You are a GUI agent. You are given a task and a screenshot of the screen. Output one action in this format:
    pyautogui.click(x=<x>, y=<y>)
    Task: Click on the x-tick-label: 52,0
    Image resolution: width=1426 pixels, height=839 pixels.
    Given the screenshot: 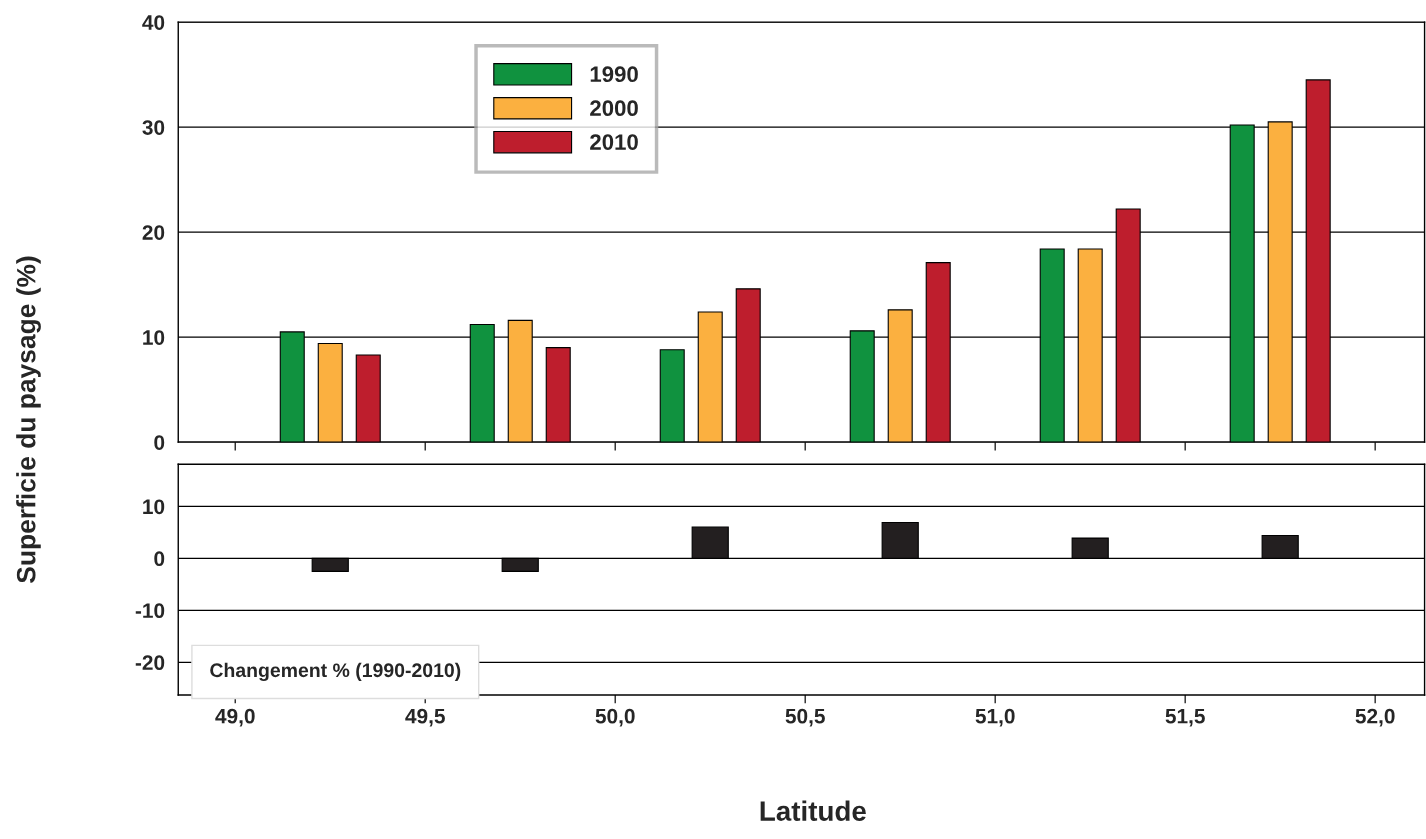 What is the action you would take?
    pyautogui.click(x=1375, y=717)
    